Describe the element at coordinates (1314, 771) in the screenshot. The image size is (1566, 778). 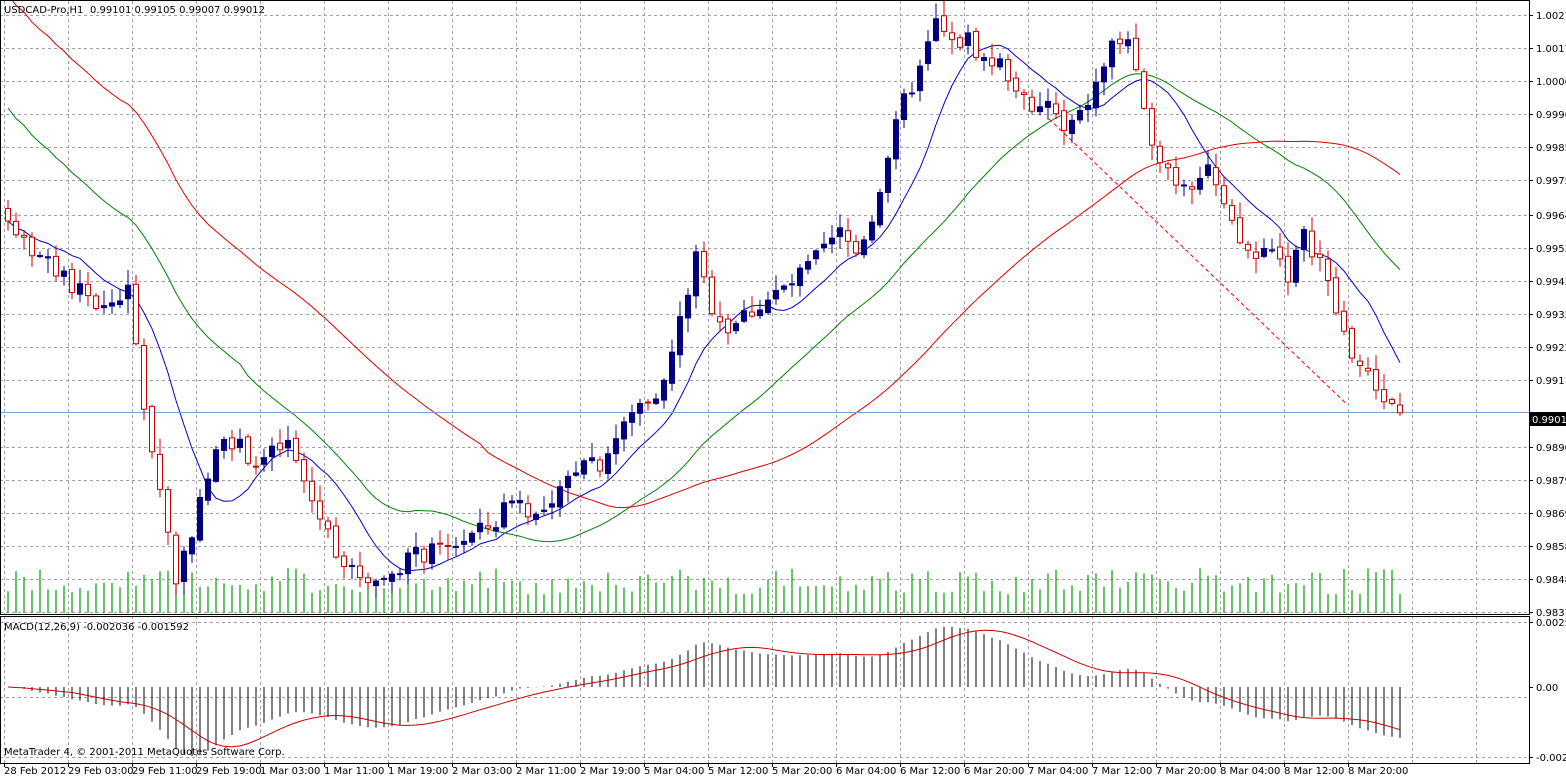
I see `x-tick-label: 8 Mar 12:00` at that location.